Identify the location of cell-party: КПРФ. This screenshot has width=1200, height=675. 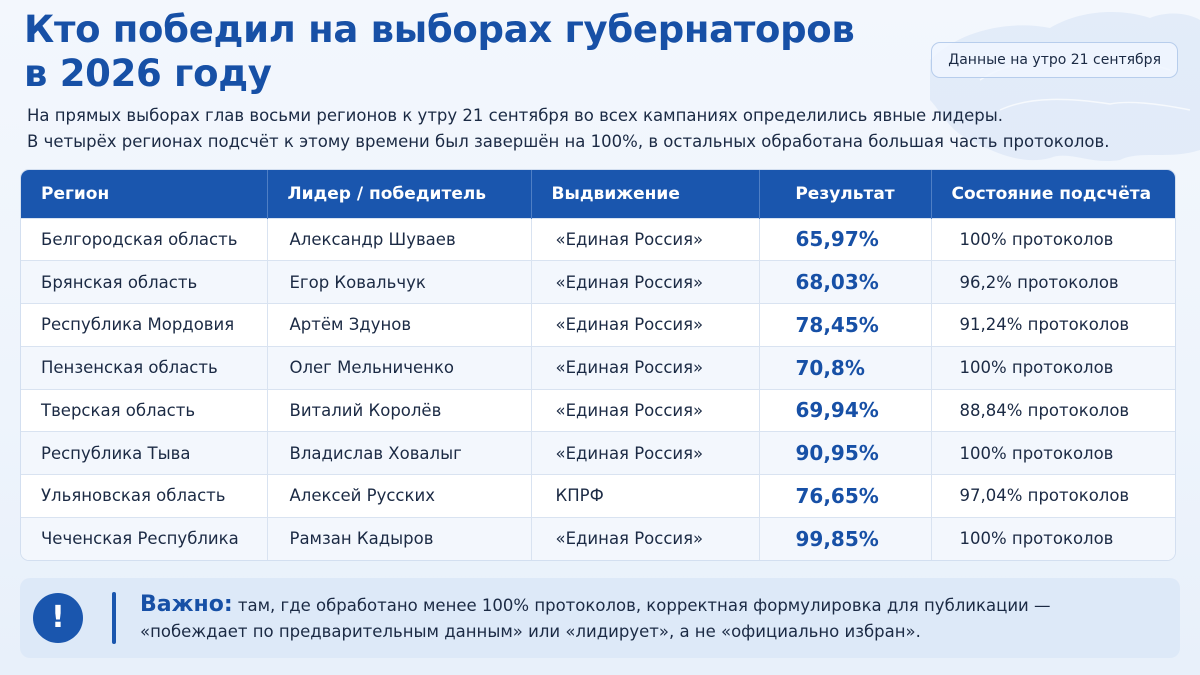
(645, 496).